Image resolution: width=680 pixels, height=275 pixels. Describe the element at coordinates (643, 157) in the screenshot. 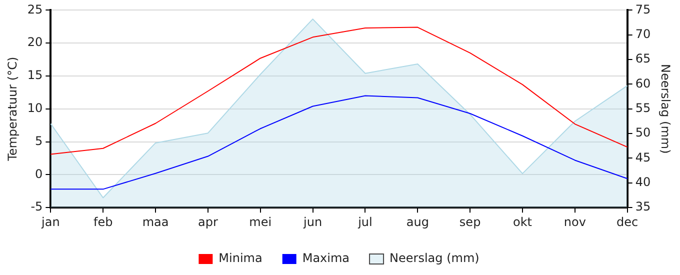

I see `y2-tick-label: 45` at that location.